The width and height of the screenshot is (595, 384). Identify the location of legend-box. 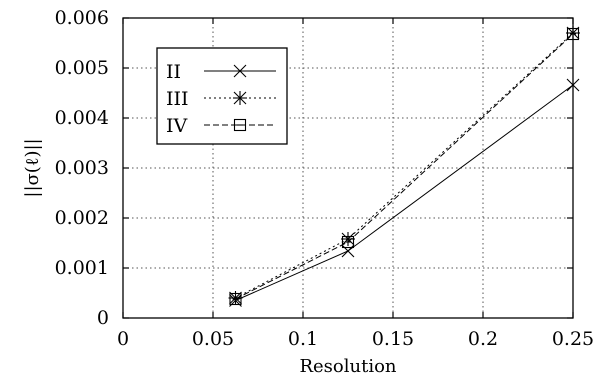
(222, 96).